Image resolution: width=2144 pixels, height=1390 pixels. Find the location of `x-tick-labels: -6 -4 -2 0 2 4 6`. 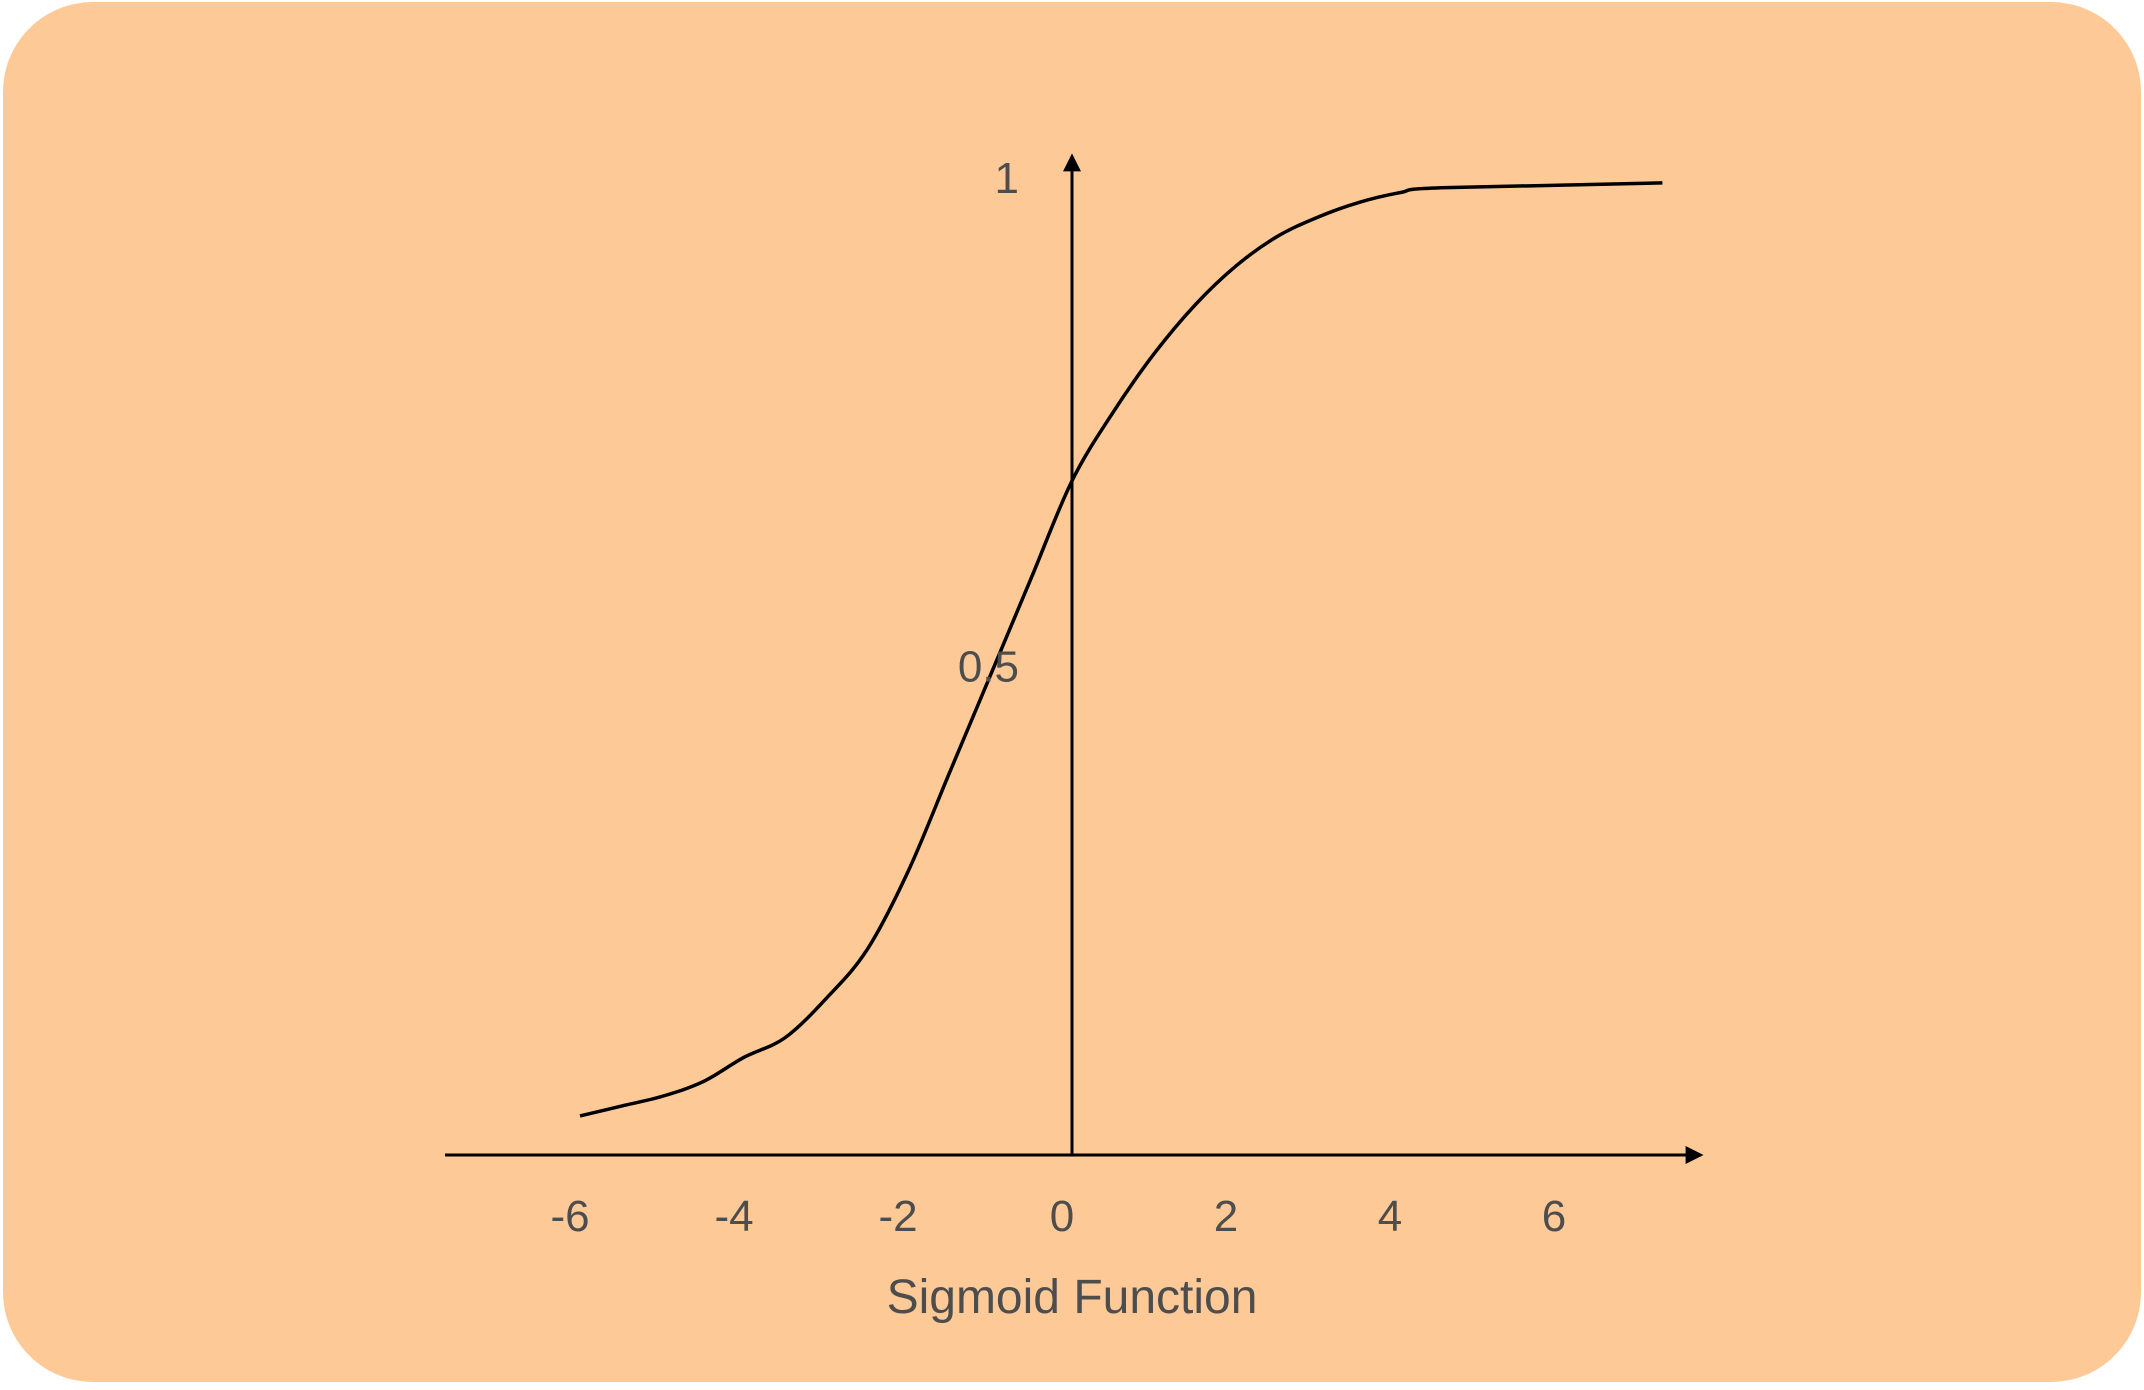

x-tick-labels: -6 -4 -2 0 2 4 6 is located at coordinates (1058, 1216).